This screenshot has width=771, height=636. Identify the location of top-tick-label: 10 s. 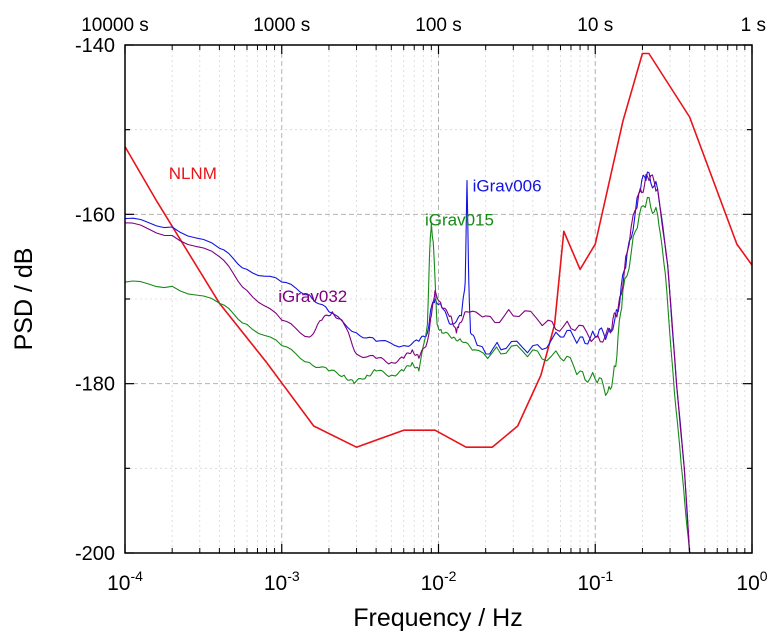
(595, 25).